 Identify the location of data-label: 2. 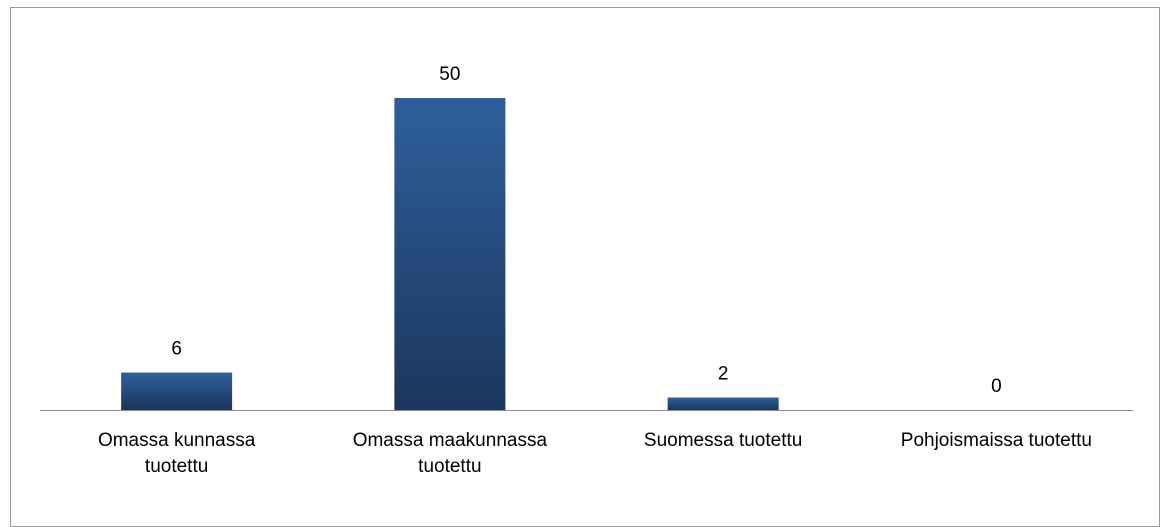
(723, 374).